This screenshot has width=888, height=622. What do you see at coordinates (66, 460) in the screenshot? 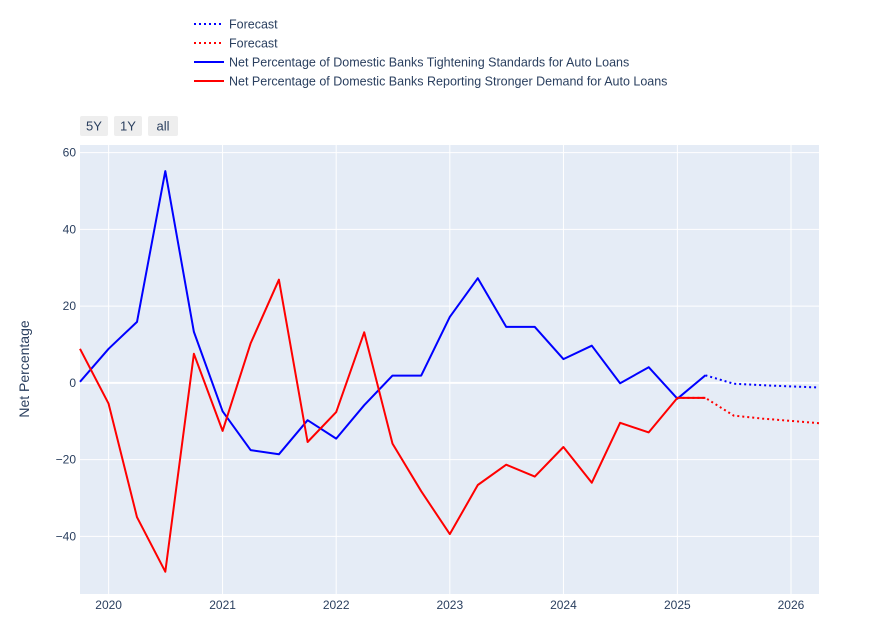
I see `y-tick-label: −20` at bounding box center [66, 460].